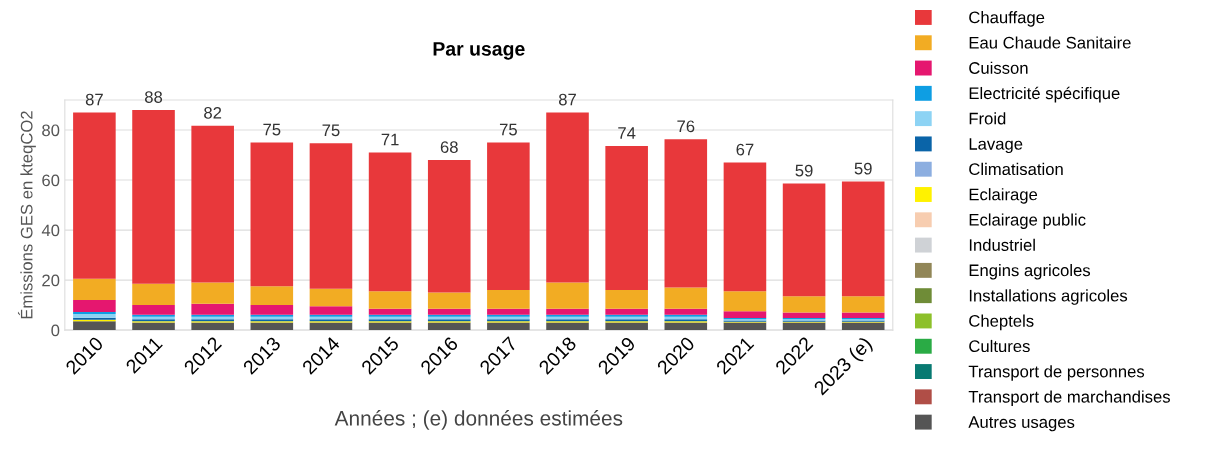 The width and height of the screenshot is (1223, 463). I want to click on legend-label: Cuisson, so click(998, 67).